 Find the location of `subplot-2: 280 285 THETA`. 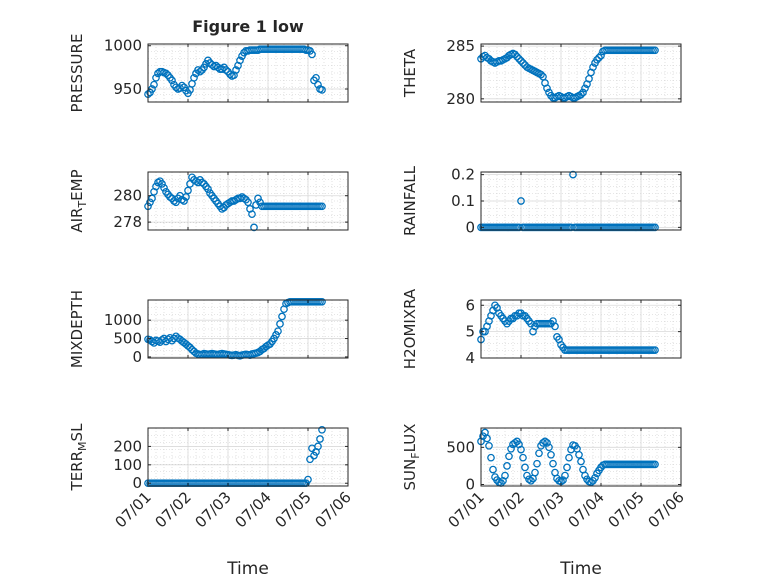

subplot-2: 280 285 THETA is located at coordinates (541, 72).